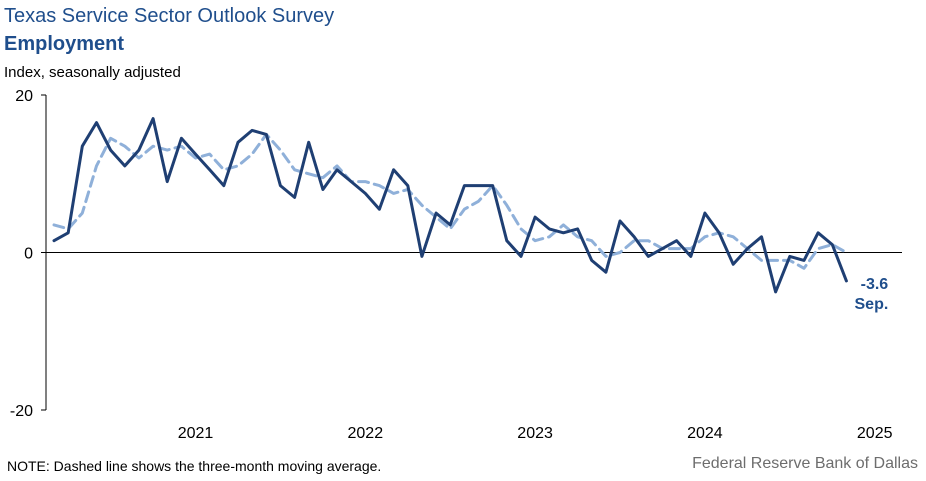 The image size is (926, 481). I want to click on x-tick-label: 2023, so click(535, 433).